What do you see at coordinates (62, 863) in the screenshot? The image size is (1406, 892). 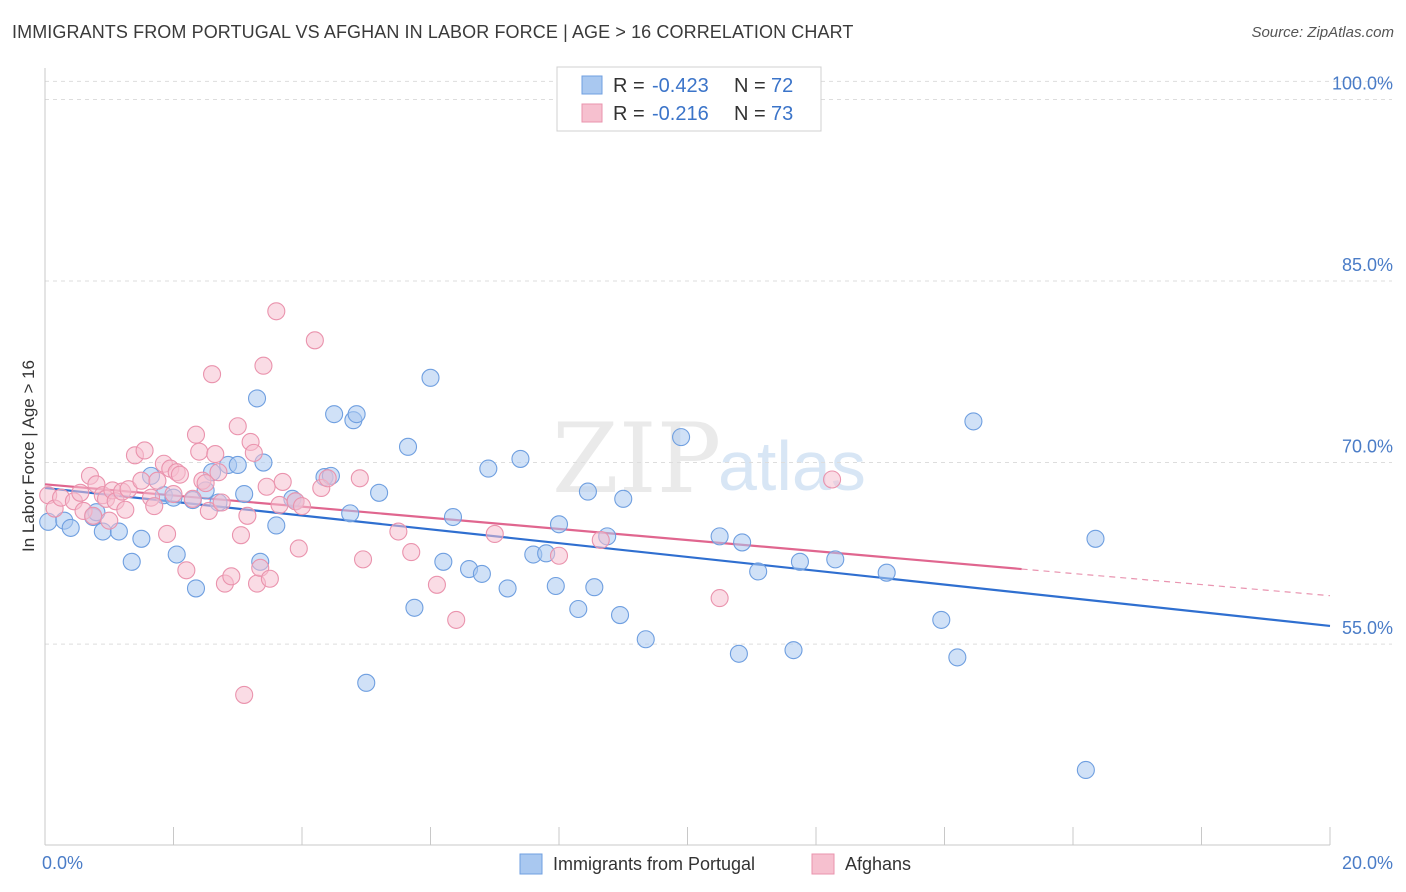 I see `x-tick-label-0: 0.0%` at bounding box center [62, 863].